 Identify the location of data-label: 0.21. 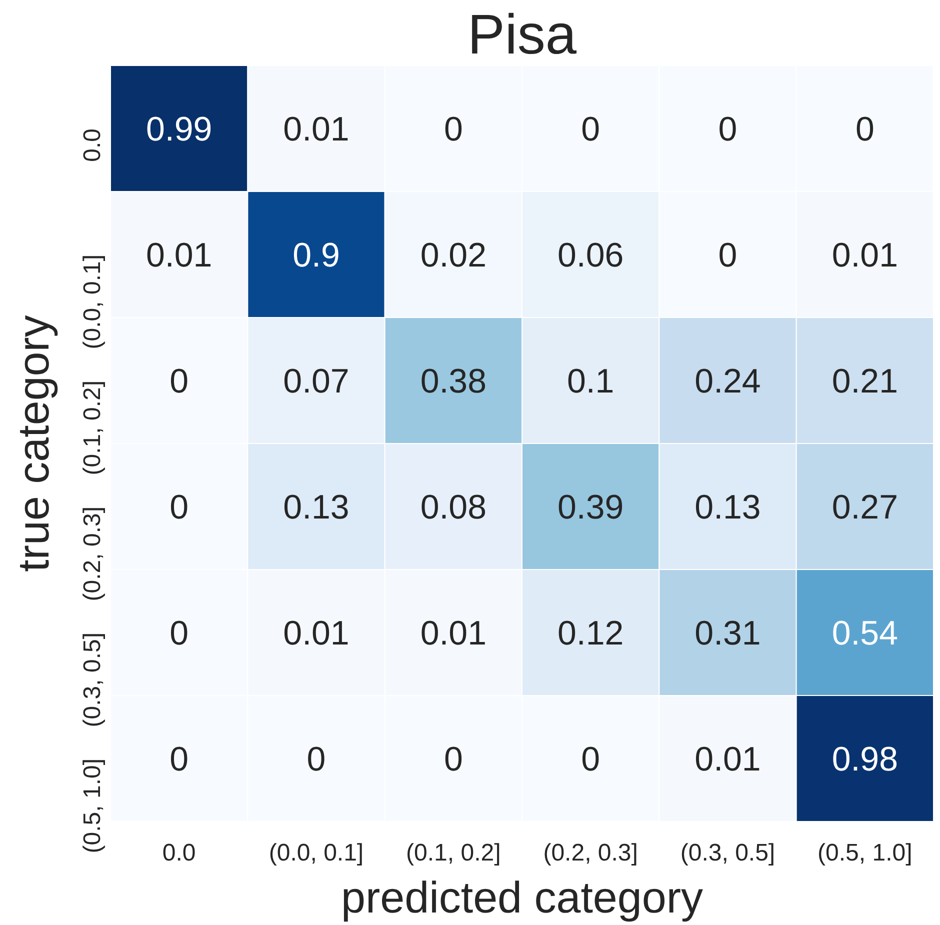
(865, 381).